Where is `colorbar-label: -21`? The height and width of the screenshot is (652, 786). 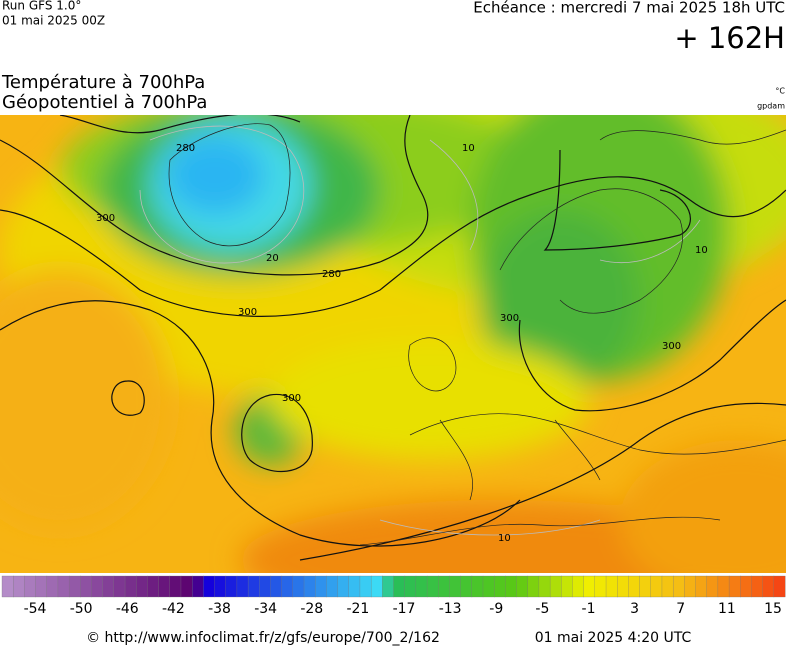
colorbar-label: -21 is located at coordinates (357, 609).